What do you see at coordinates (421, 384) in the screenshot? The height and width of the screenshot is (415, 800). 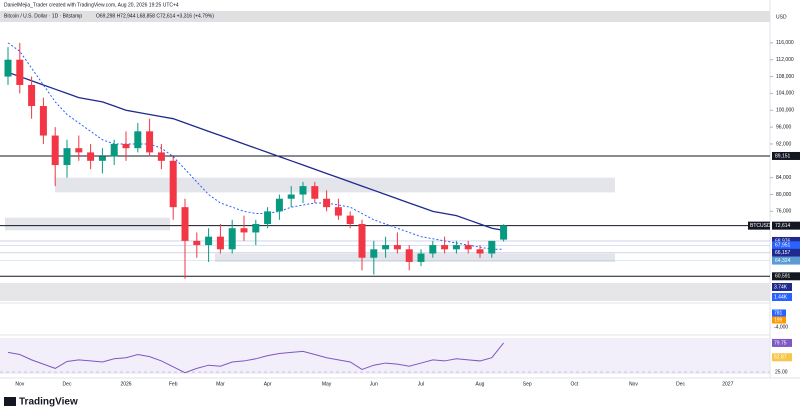 I see `x-tick-label: Jul` at bounding box center [421, 384].